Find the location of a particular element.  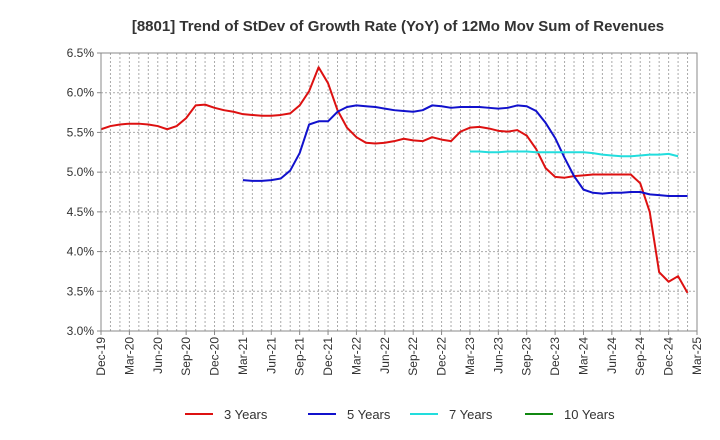

x-tick-label: Mar-20 is located at coordinates (129, 356).